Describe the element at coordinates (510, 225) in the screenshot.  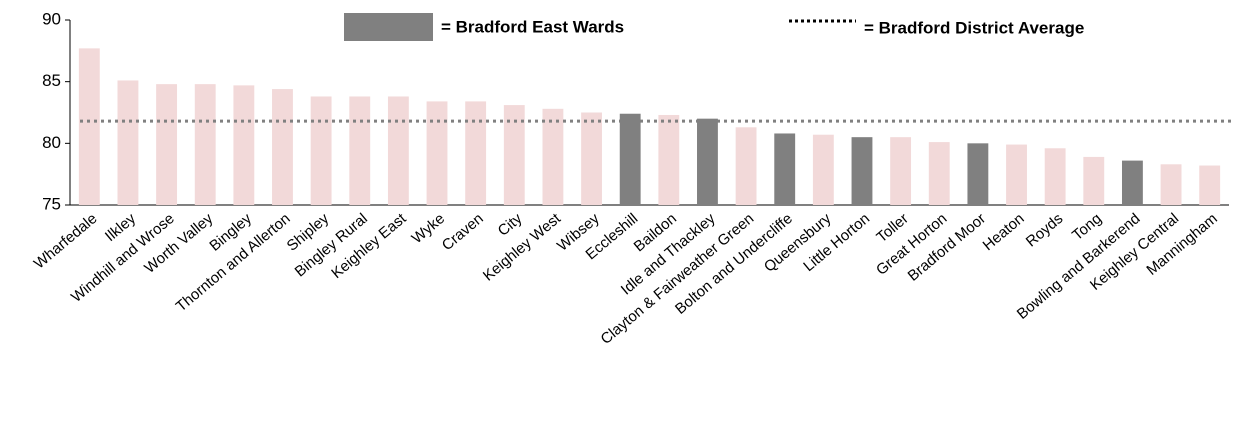
I see `x-tick-label: City` at that location.